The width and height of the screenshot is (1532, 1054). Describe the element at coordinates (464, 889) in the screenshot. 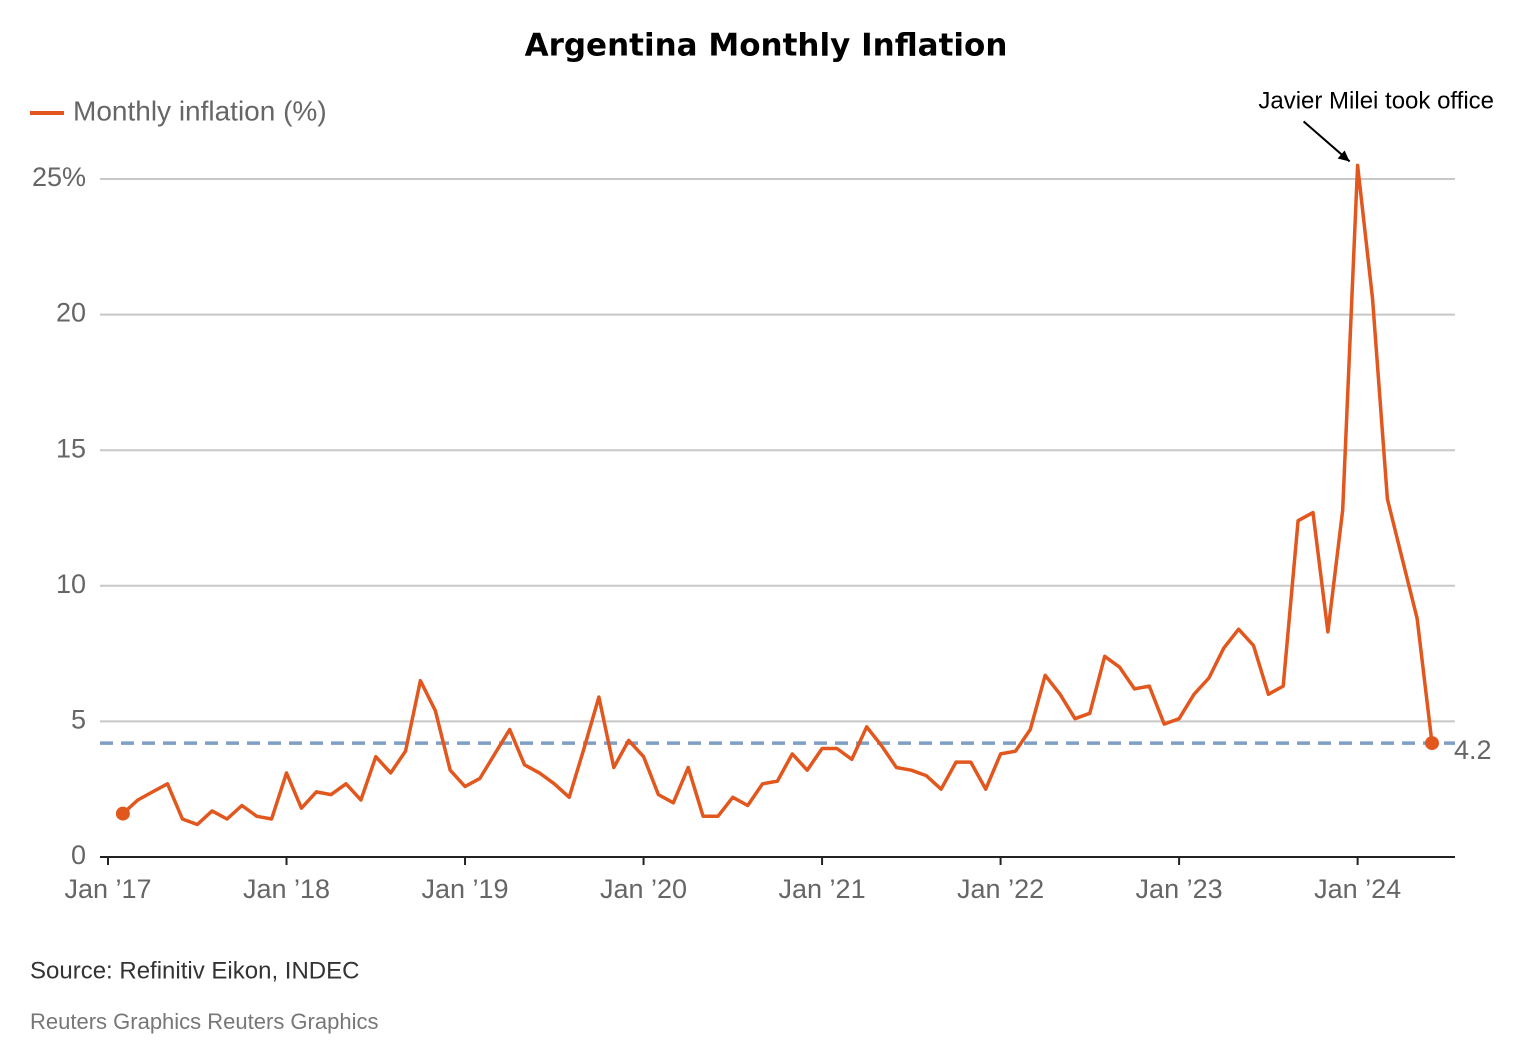

I see `x-tick-label: Jan ’19` at that location.